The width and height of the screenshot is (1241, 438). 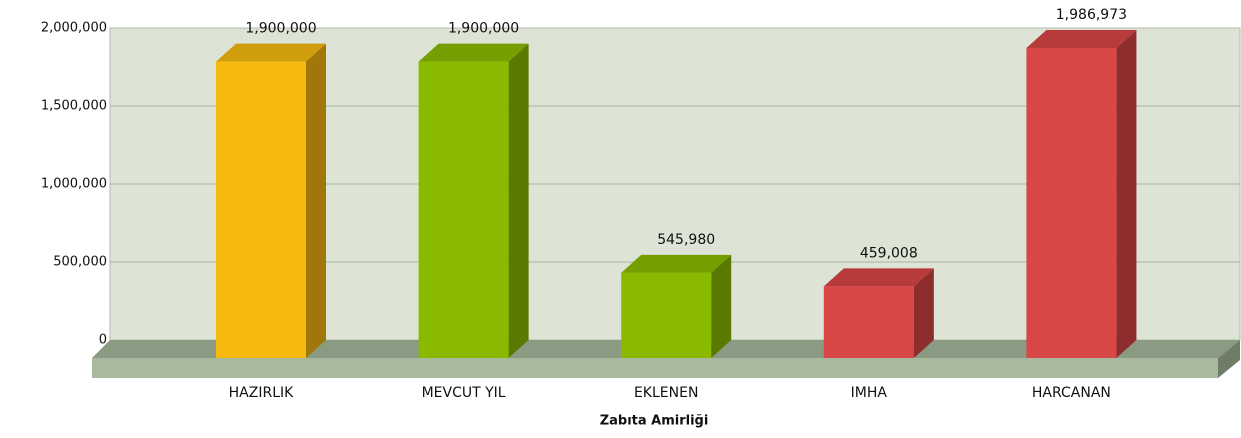 I want to click on x-tick-label: HAZIRLIK, so click(x=261, y=393).